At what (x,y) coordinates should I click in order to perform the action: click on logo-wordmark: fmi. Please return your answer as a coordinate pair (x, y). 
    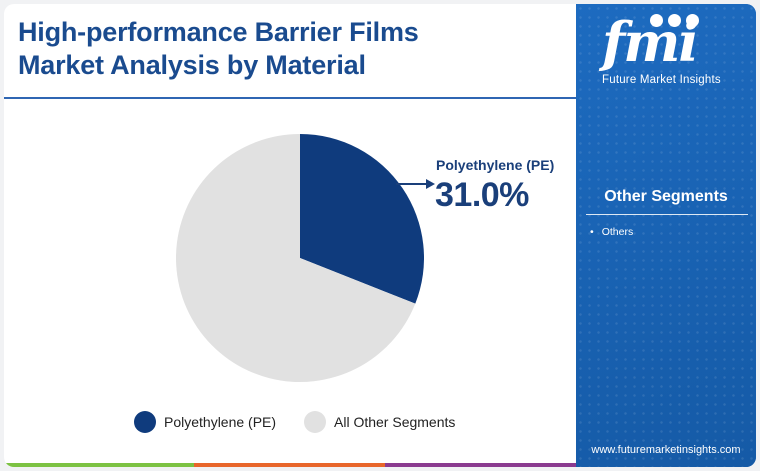
    Looking at the image, I should click on (650, 42).